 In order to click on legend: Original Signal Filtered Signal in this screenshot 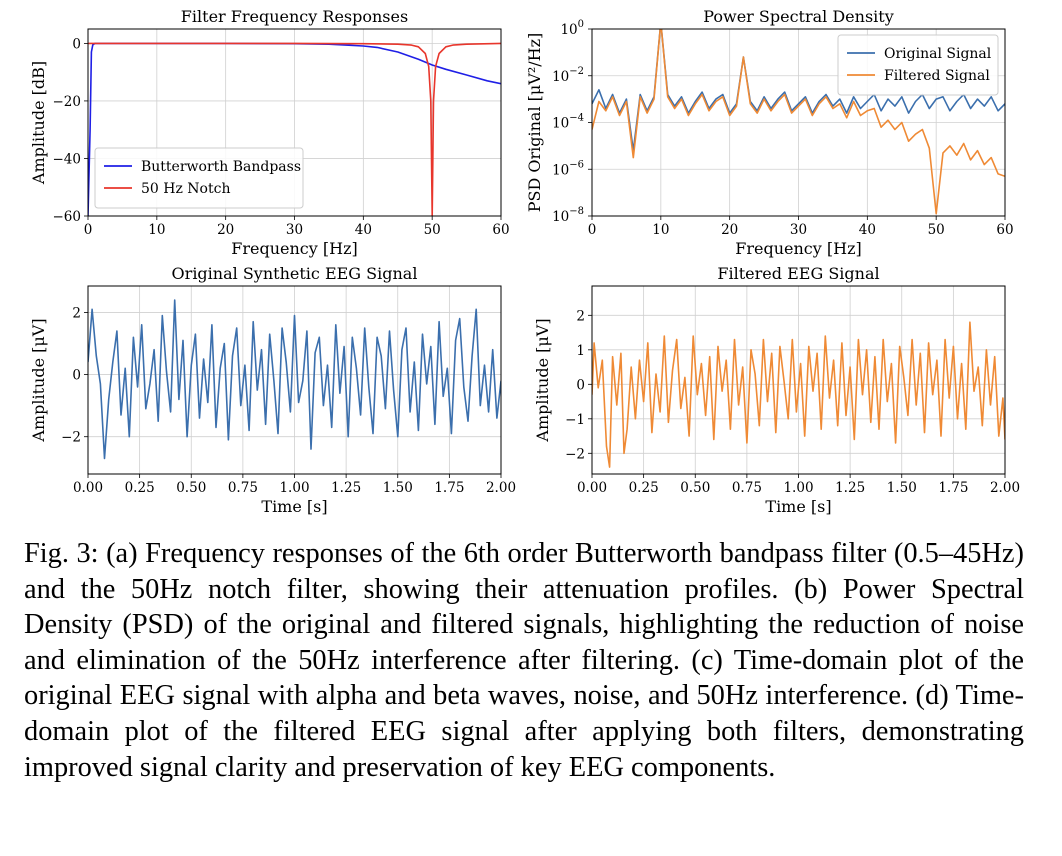, I will do `click(918, 65)`.